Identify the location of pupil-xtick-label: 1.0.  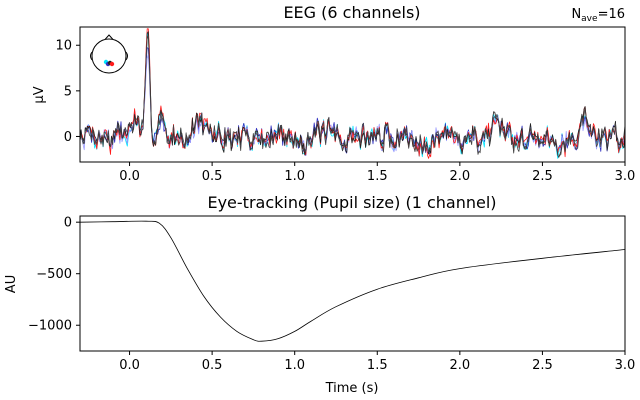
(294, 365).